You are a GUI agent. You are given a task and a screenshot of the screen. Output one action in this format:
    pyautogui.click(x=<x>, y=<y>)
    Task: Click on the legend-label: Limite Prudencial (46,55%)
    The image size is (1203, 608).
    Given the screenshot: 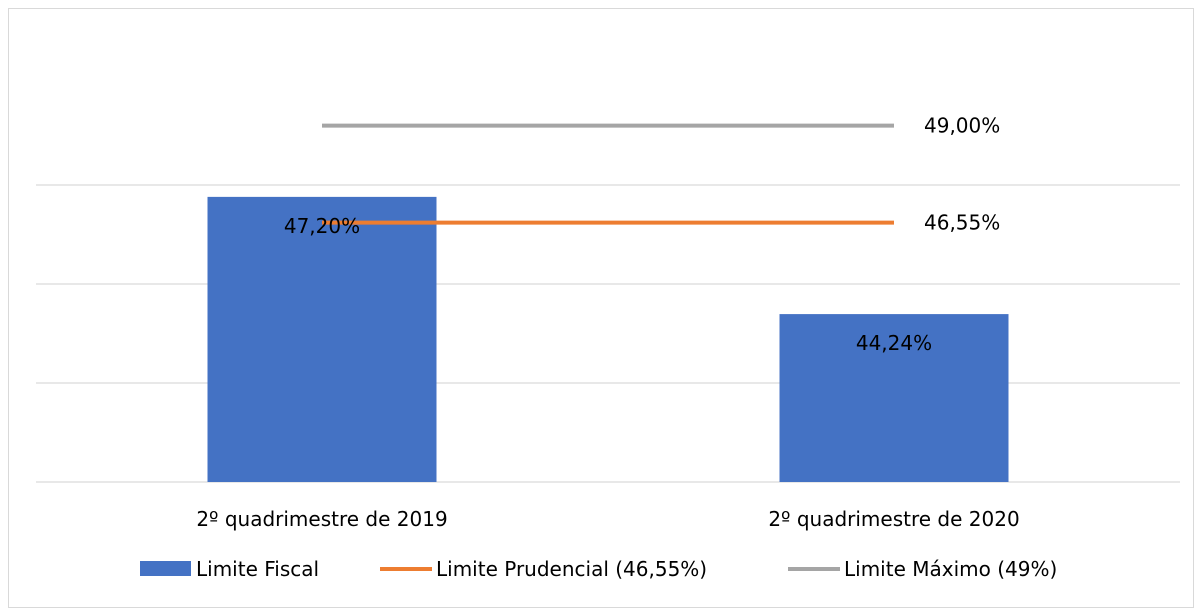 What is the action you would take?
    pyautogui.click(x=571, y=569)
    